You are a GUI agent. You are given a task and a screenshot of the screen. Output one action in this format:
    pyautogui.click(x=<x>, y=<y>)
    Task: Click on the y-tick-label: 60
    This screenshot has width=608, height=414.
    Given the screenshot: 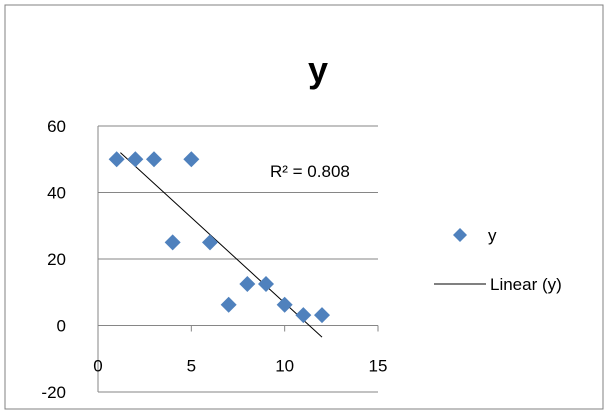 What is the action you would take?
    pyautogui.click(x=56, y=126)
    